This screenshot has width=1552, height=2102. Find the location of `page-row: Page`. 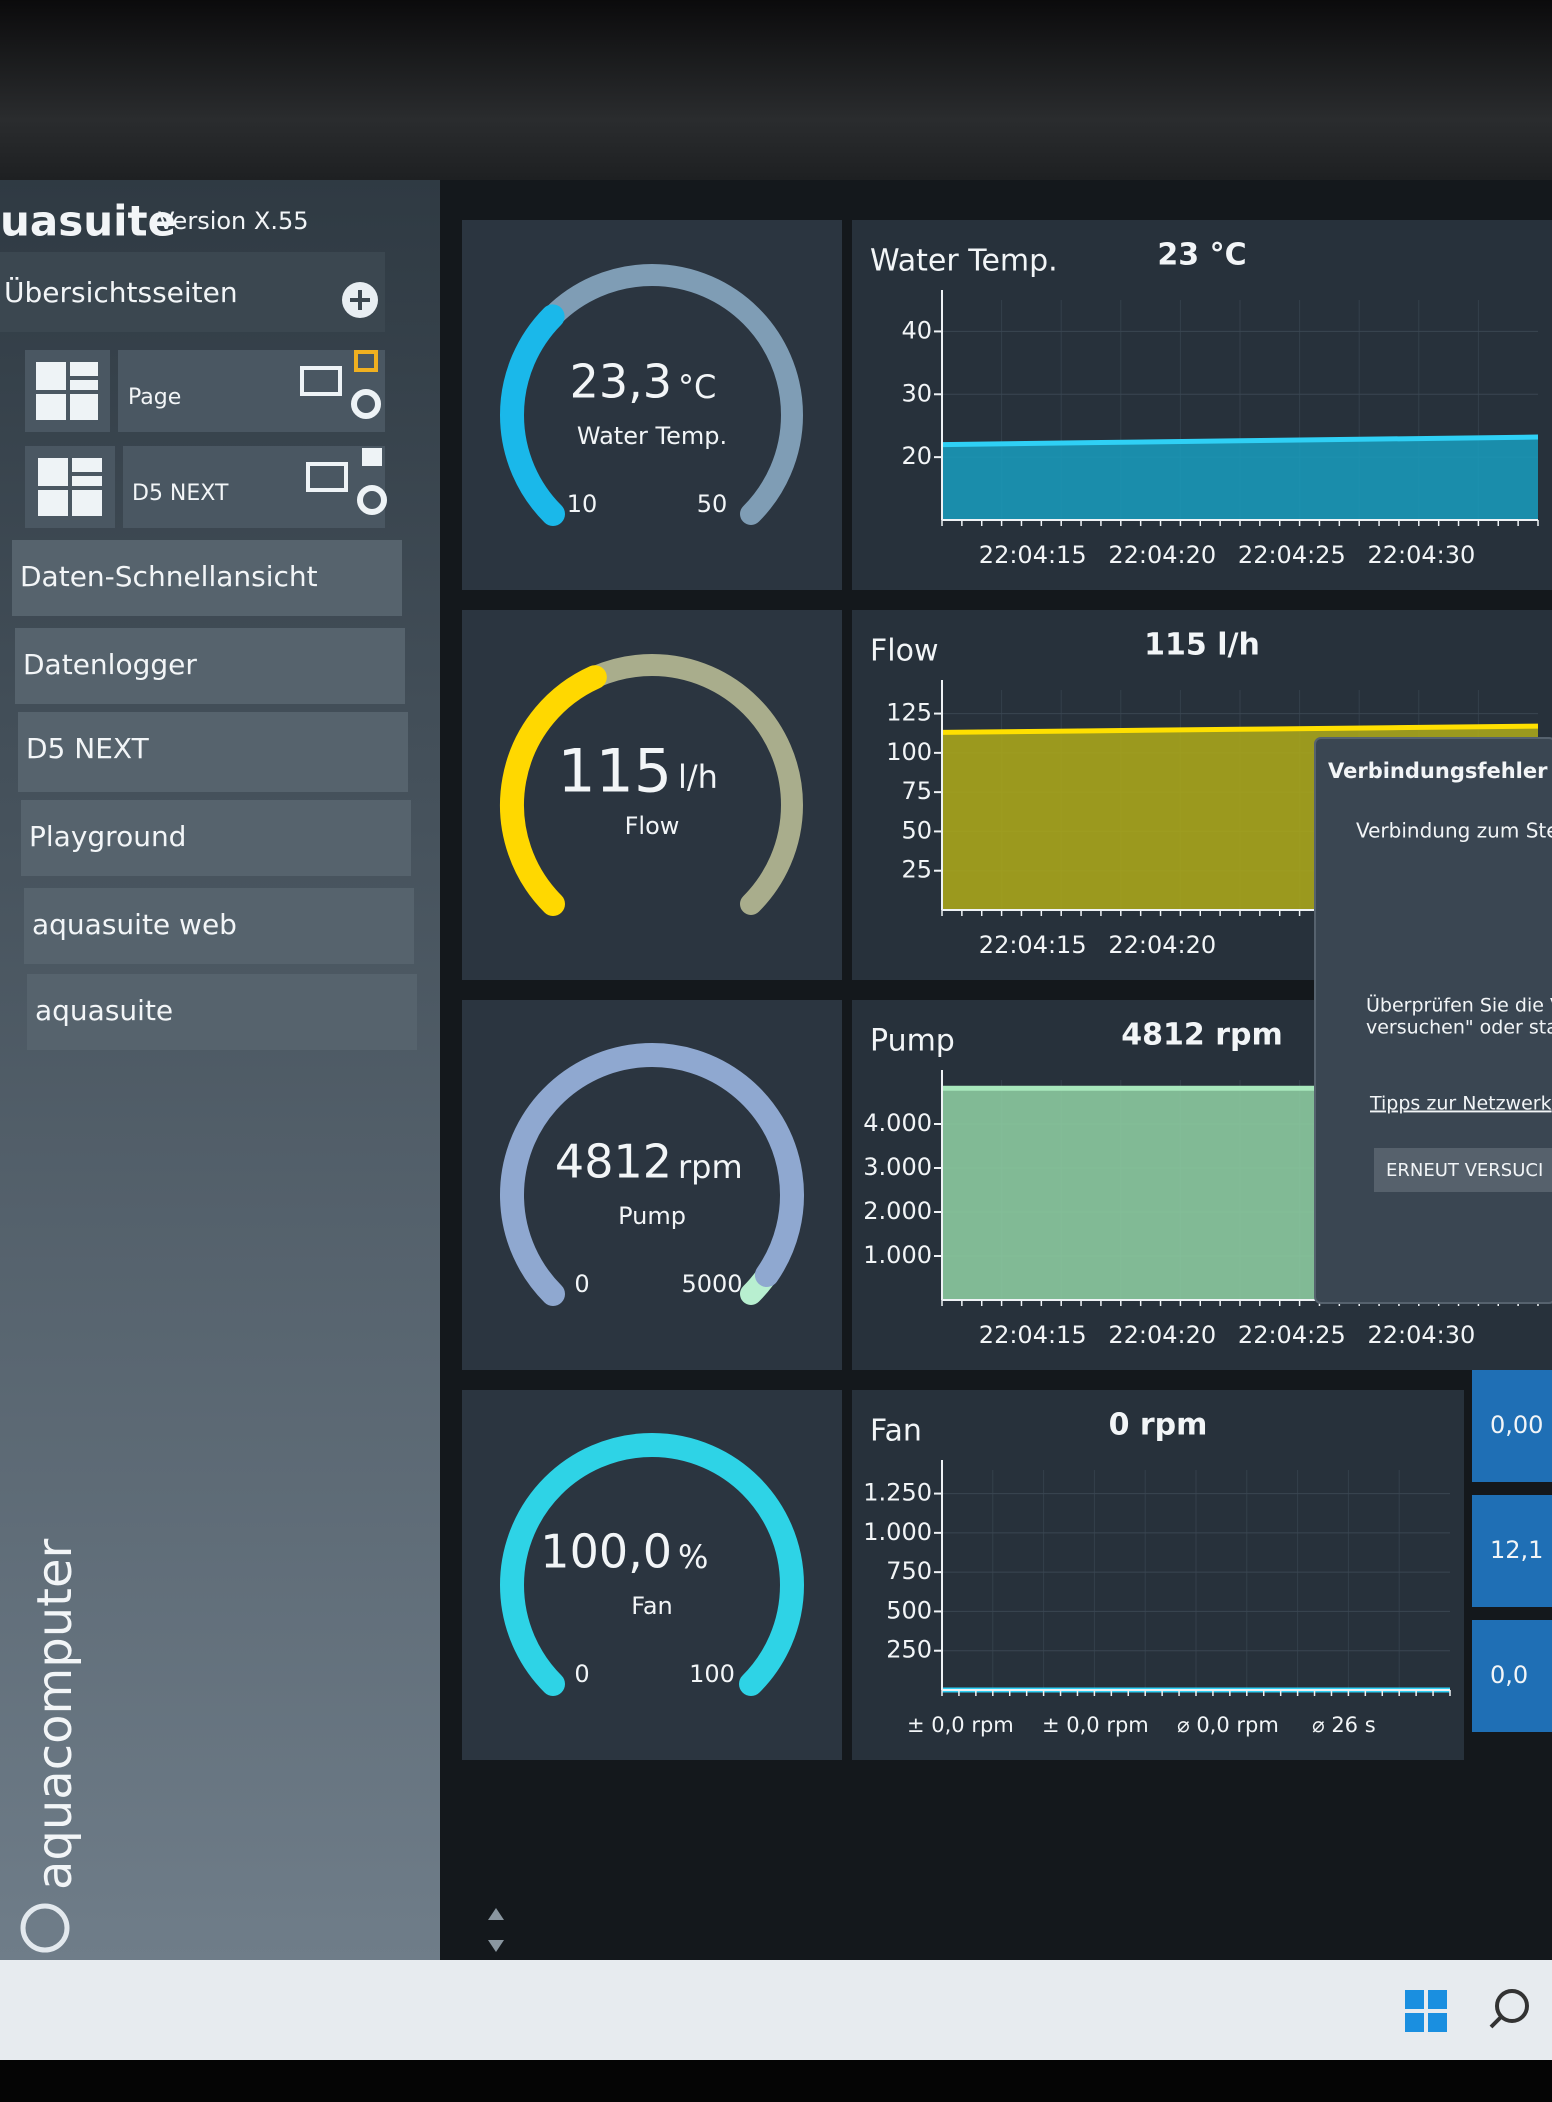

page-row: Page is located at coordinates (205, 391).